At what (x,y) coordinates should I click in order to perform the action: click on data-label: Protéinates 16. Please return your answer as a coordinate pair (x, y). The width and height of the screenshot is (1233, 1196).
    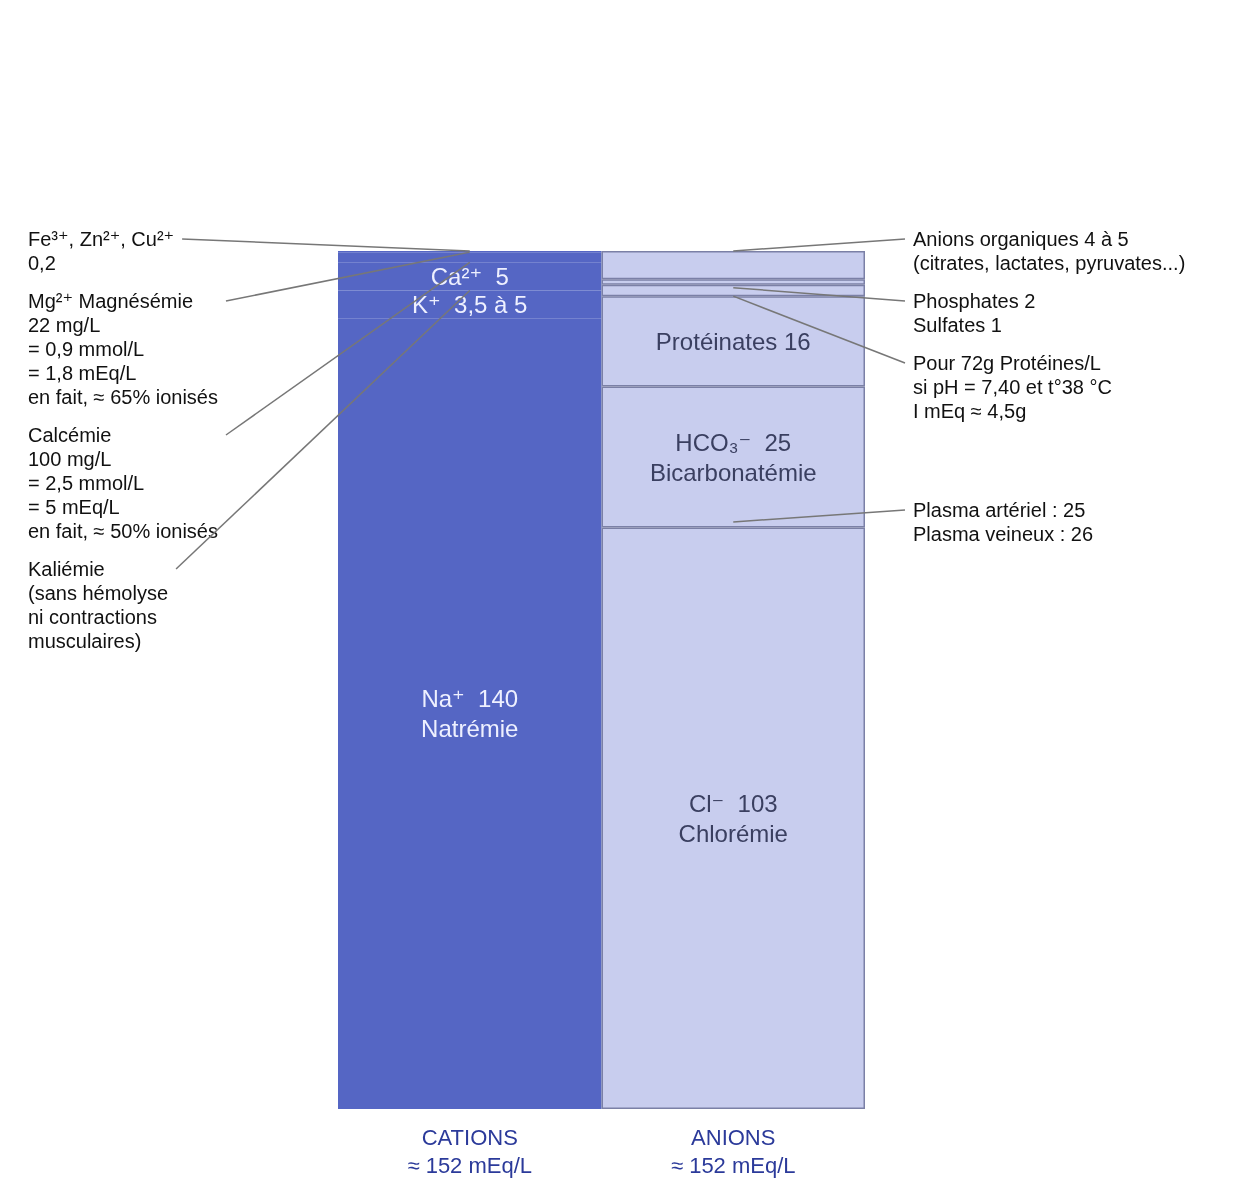
    Looking at the image, I should click on (733, 341).